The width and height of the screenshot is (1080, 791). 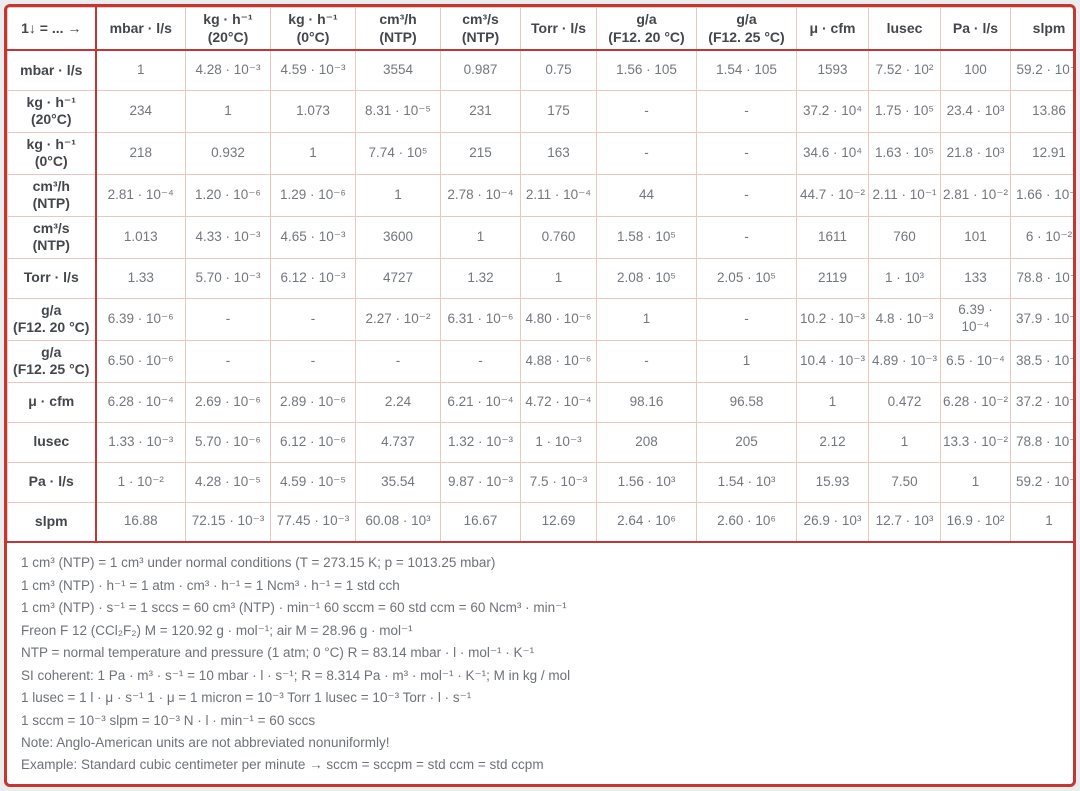 What do you see at coordinates (1041, 237) in the screenshot?
I see `value-cell: 6 · 10⁻²` at bounding box center [1041, 237].